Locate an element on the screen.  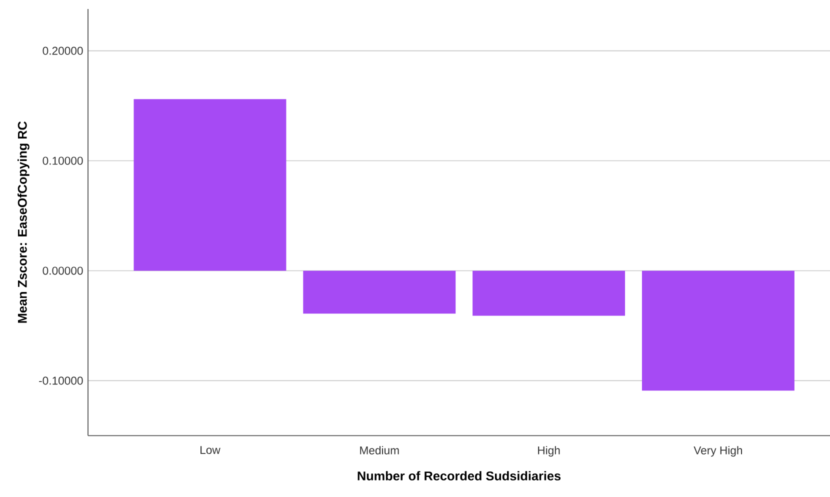
x-tick-label: Very High is located at coordinates (718, 451).